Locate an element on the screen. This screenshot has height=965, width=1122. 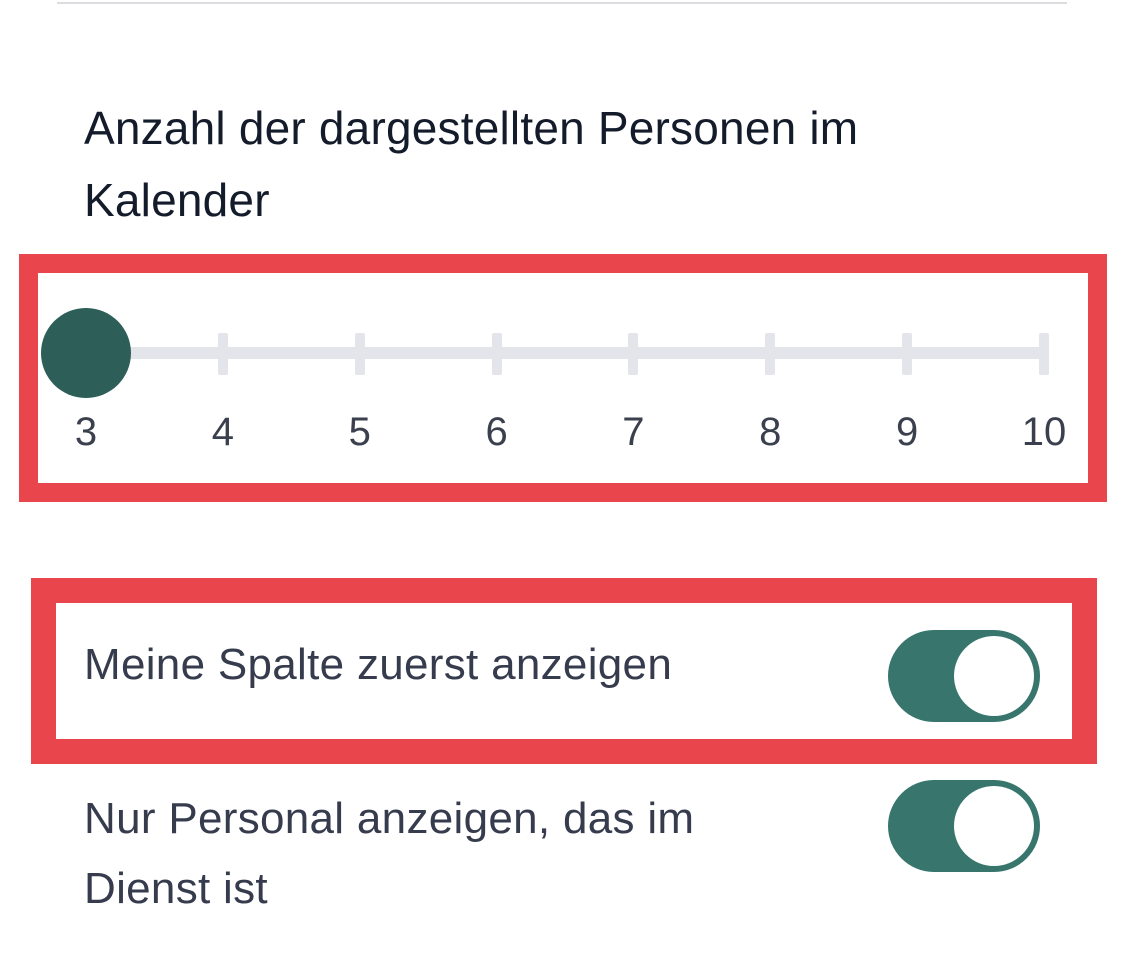
top-divider is located at coordinates (562, 2).